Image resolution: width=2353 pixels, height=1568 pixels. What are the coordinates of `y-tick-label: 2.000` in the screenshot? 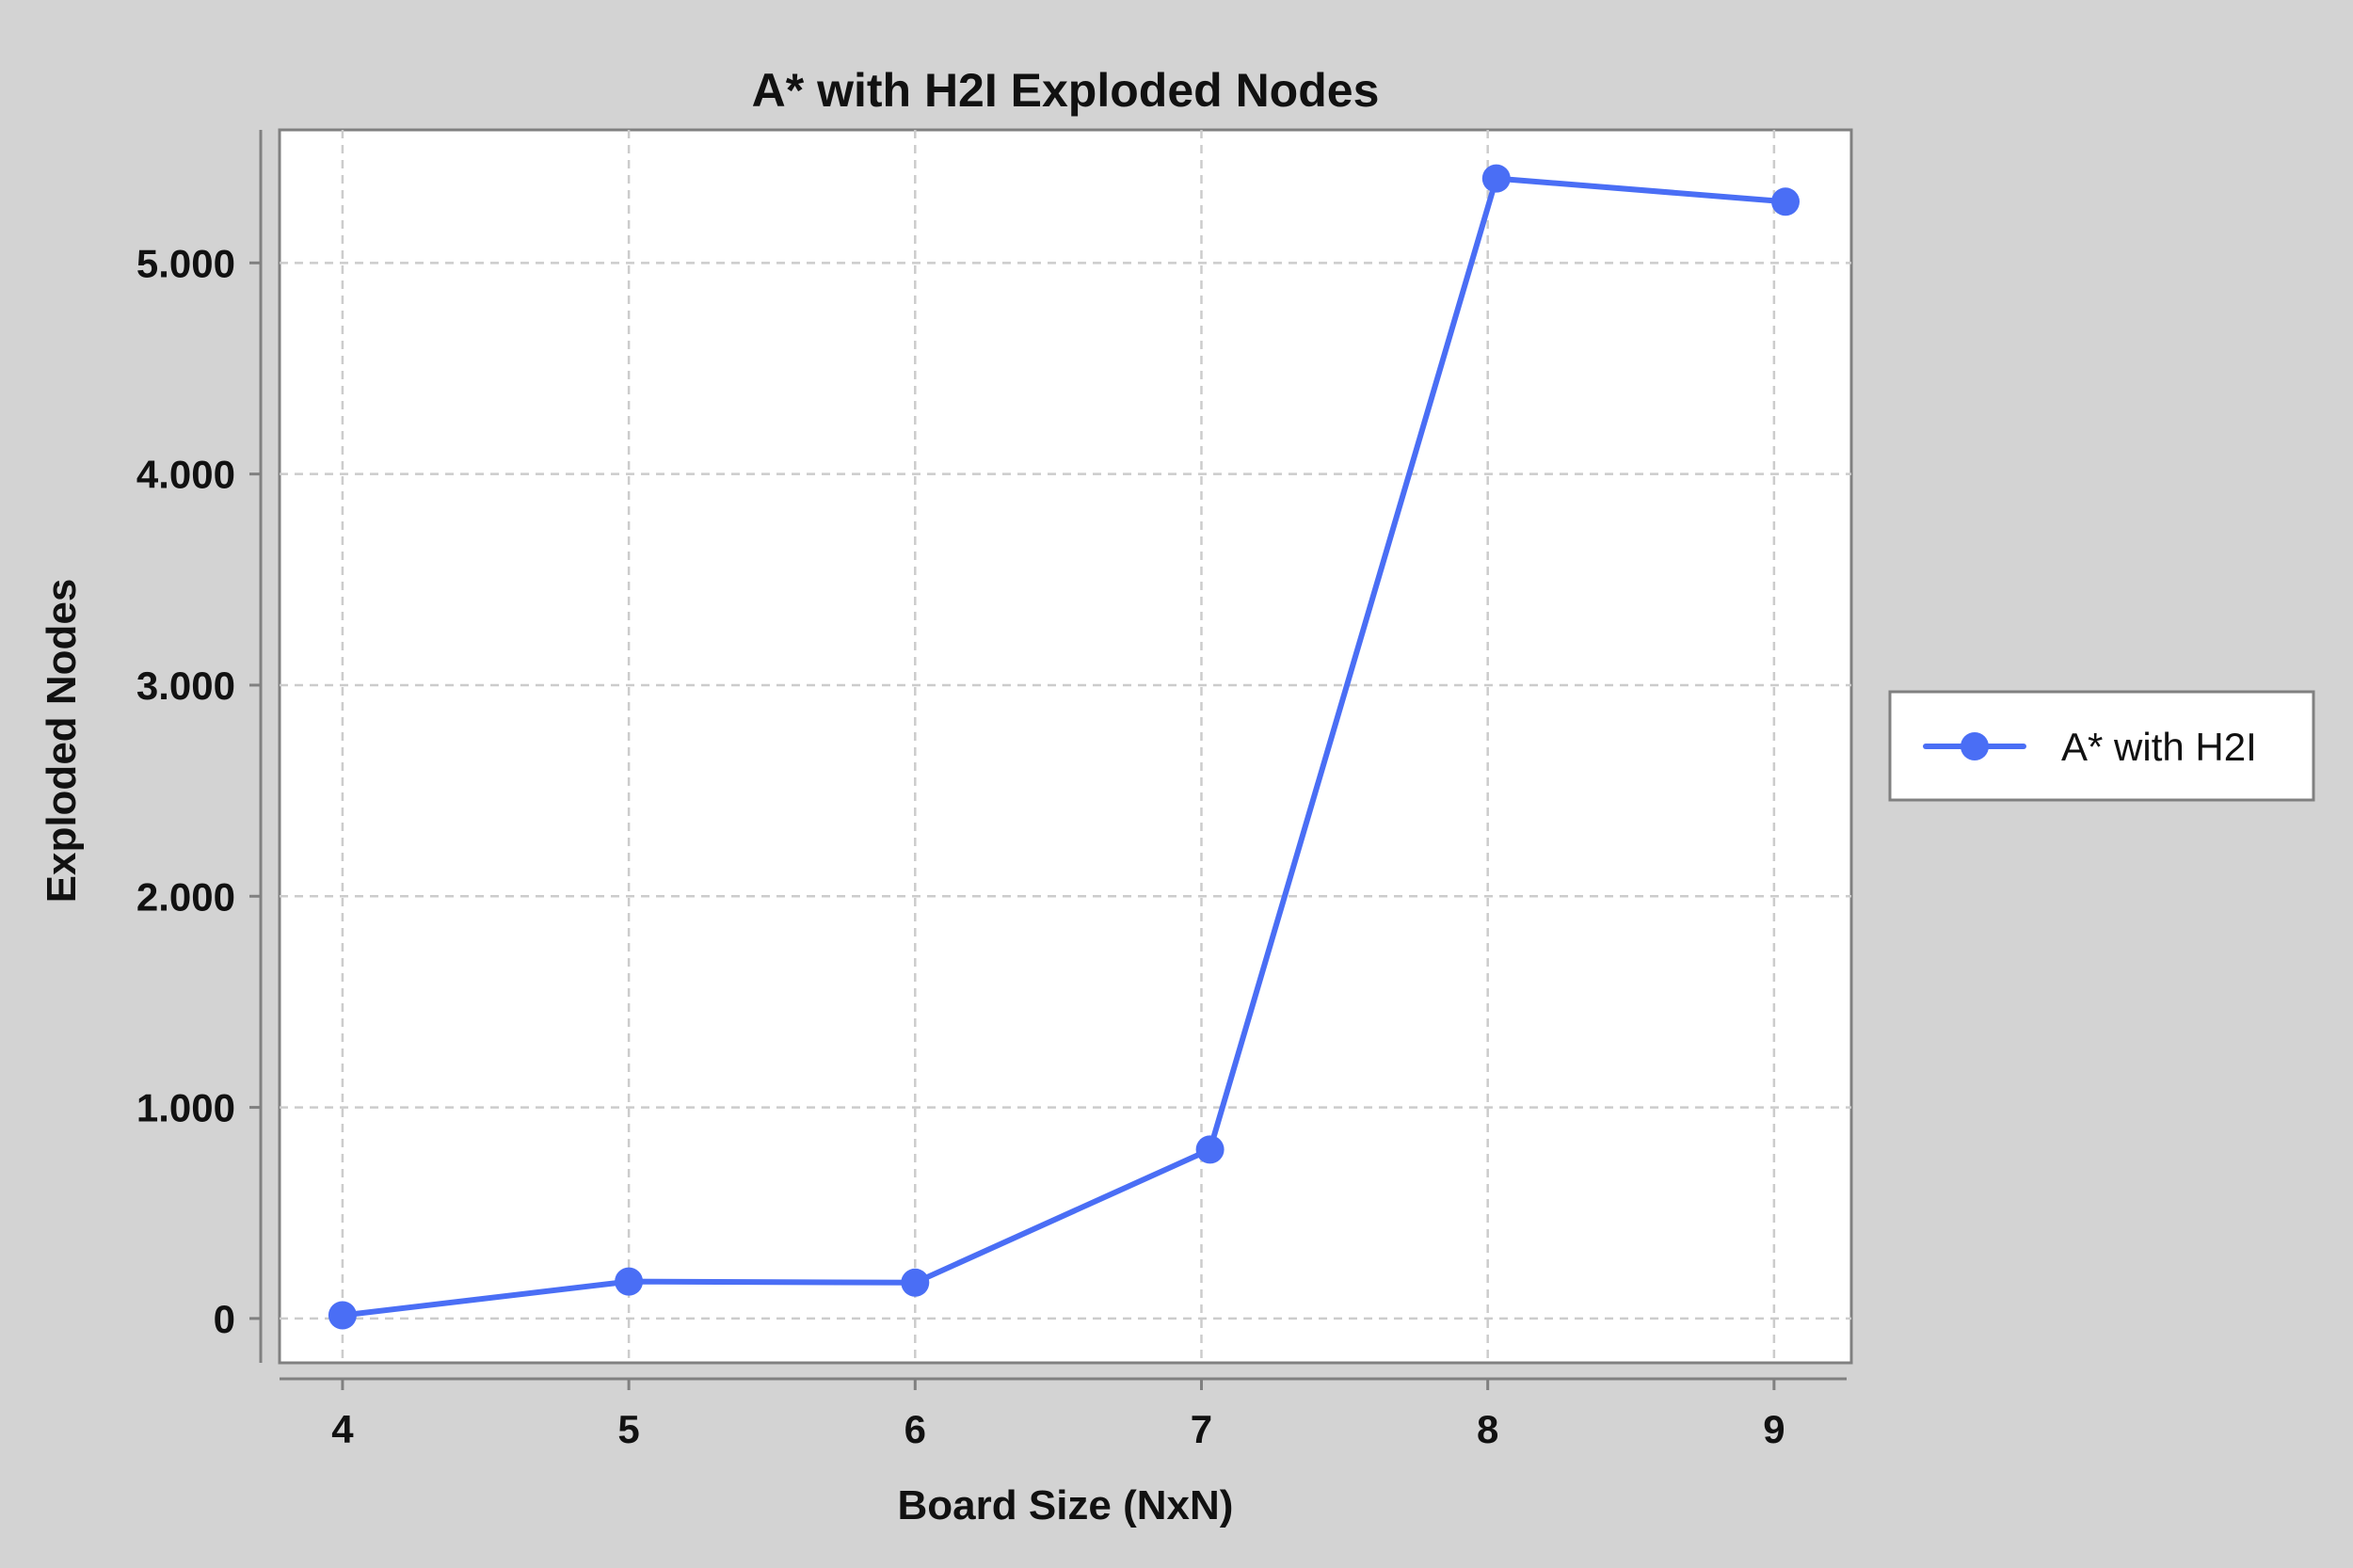 It's located at (186, 896).